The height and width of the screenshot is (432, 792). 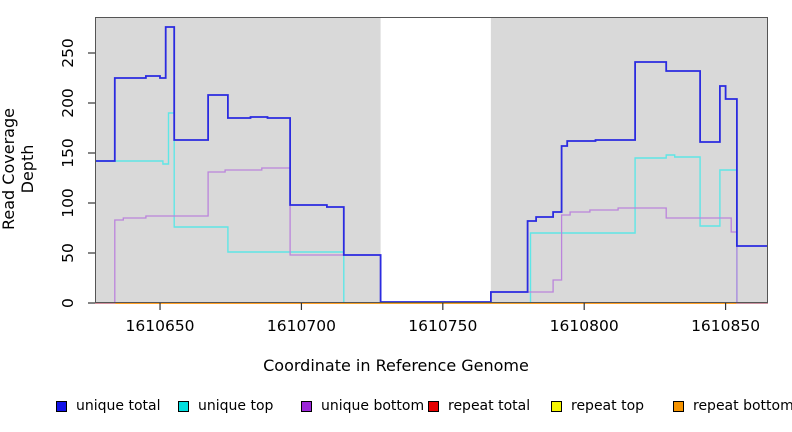 What do you see at coordinates (18, 169) in the screenshot?
I see `y-axis-title: Read Coverage Depth` at bounding box center [18, 169].